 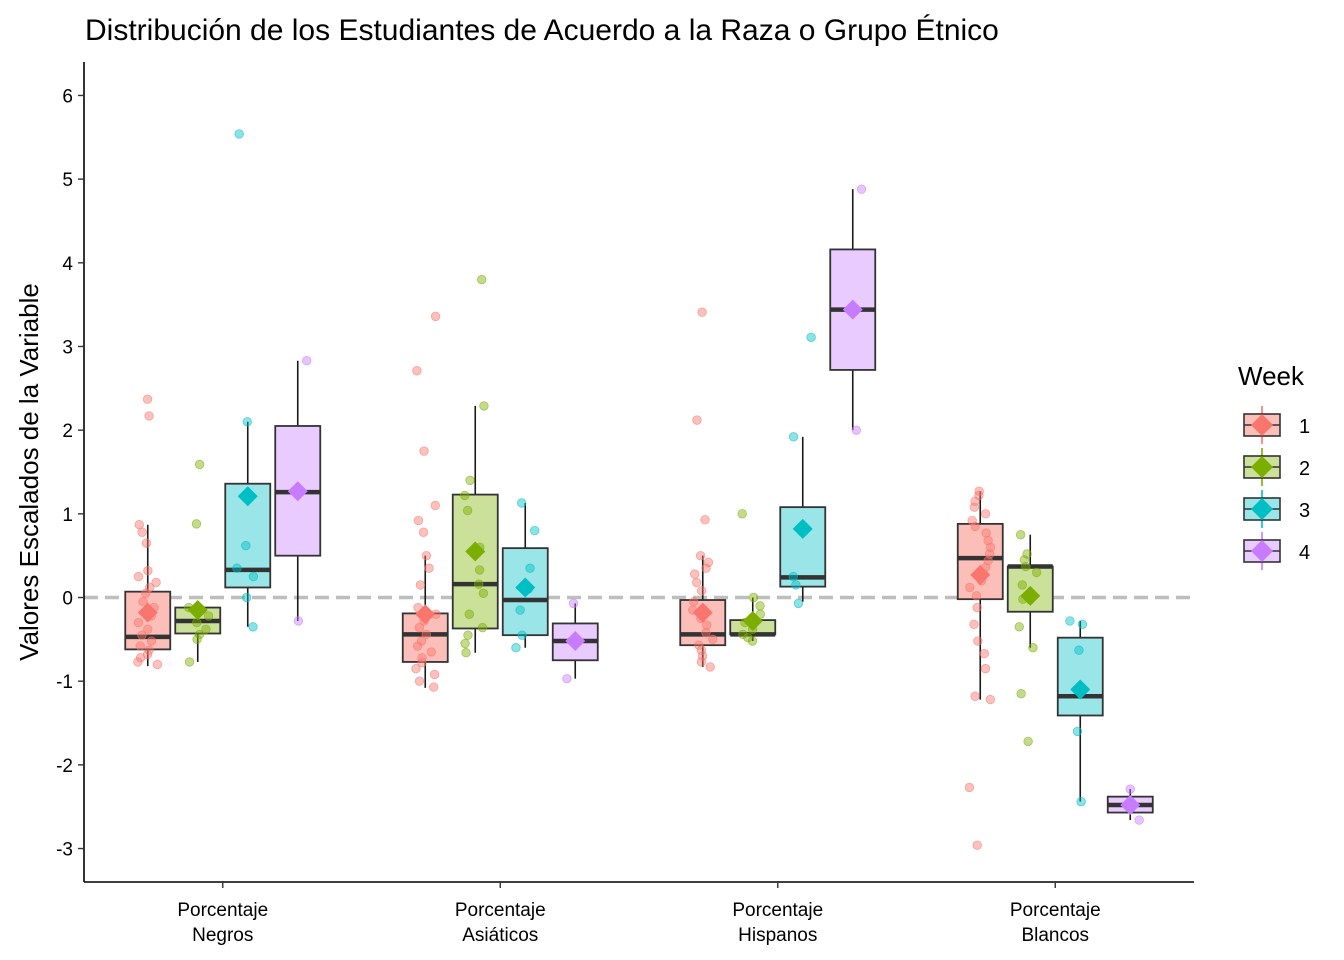 I want to click on y-tick-label: -2, so click(x=64, y=766).